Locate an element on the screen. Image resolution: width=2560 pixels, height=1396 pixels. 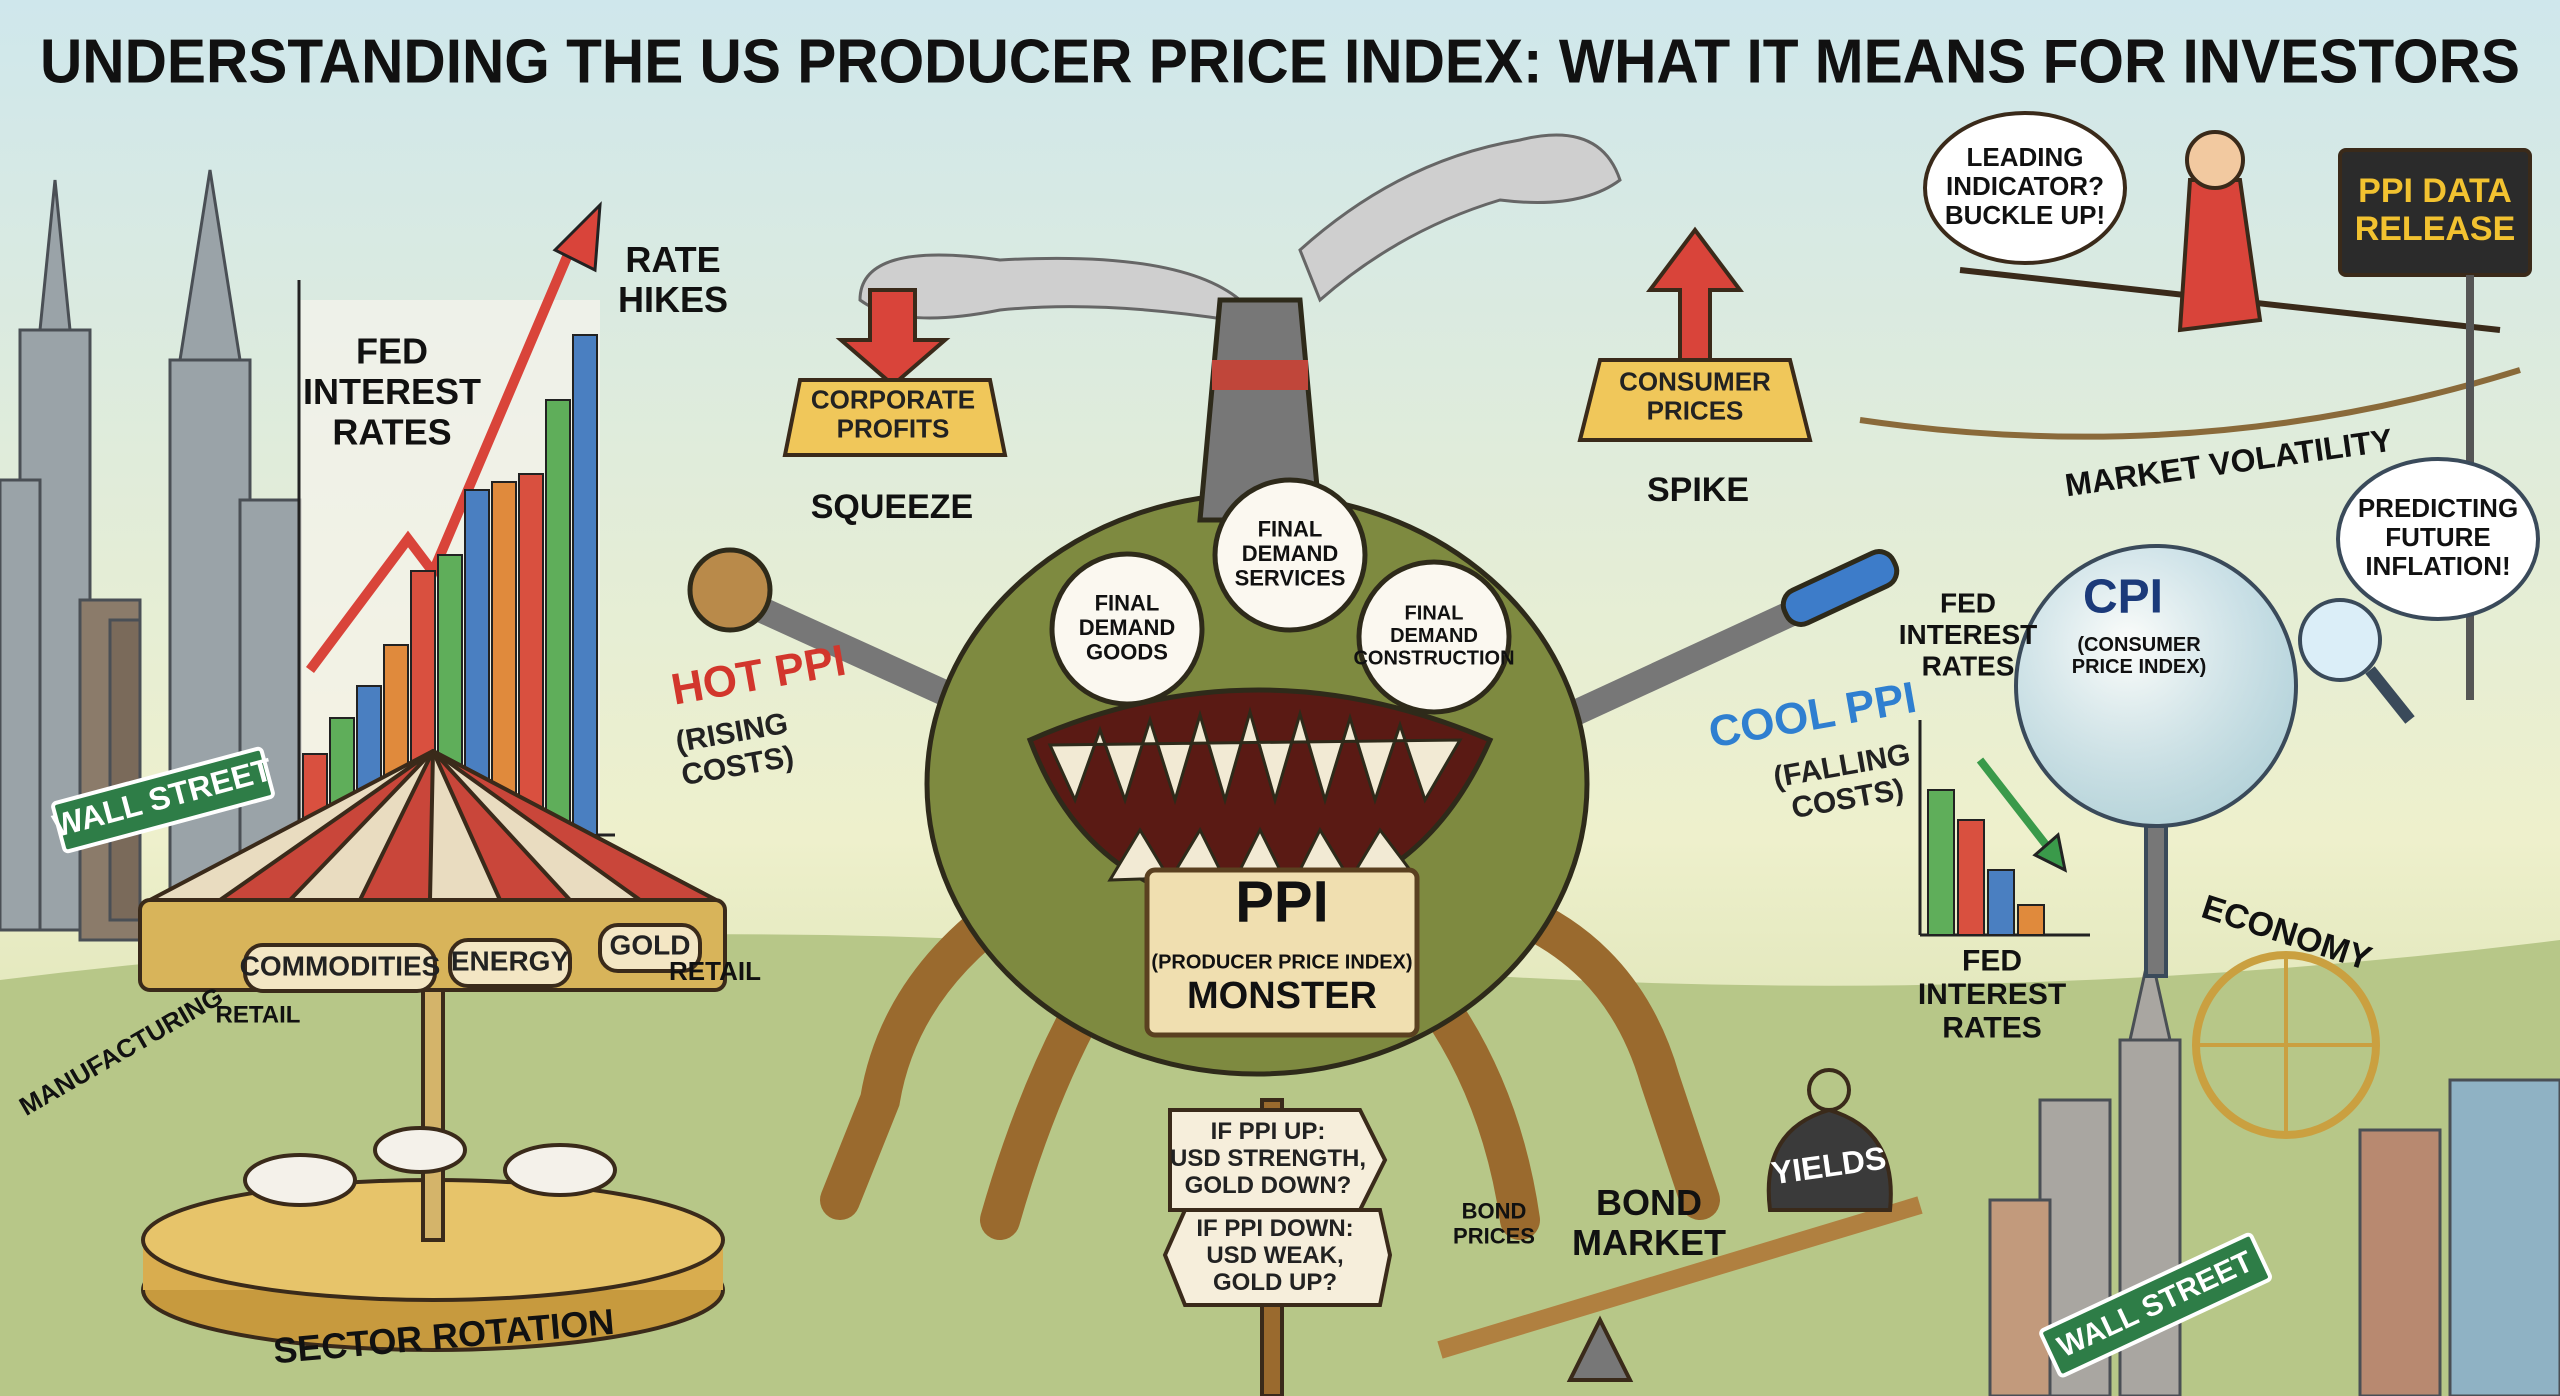
analyst-bubble-line: INFLATION! is located at coordinates (2437, 566).